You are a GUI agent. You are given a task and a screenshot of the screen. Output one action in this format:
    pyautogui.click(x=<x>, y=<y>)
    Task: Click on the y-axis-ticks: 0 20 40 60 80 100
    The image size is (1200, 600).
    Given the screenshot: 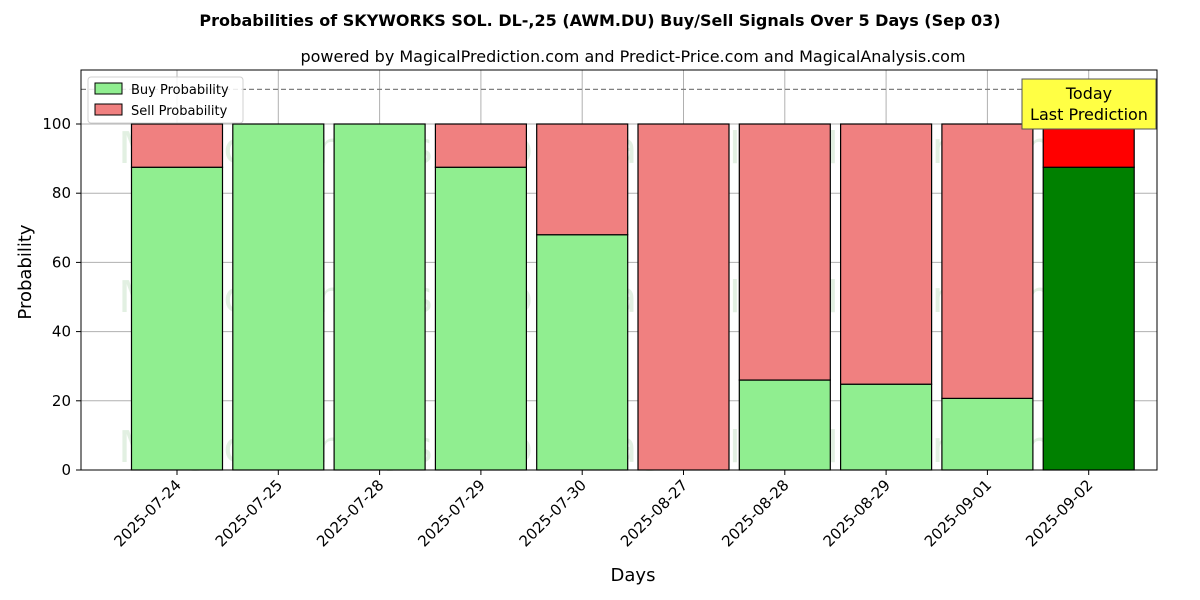 What is the action you would take?
    pyautogui.click(x=61, y=297)
    